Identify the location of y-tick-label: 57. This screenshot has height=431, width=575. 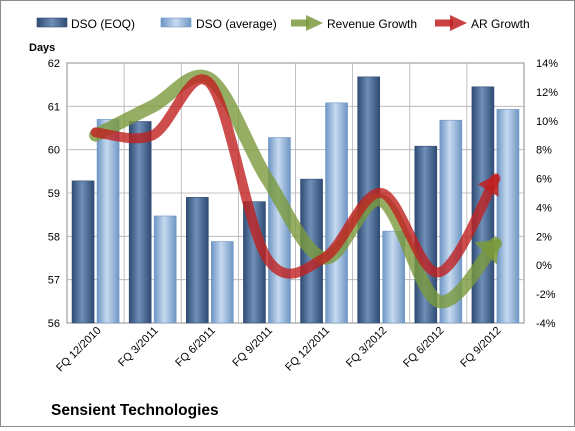
(54, 281).